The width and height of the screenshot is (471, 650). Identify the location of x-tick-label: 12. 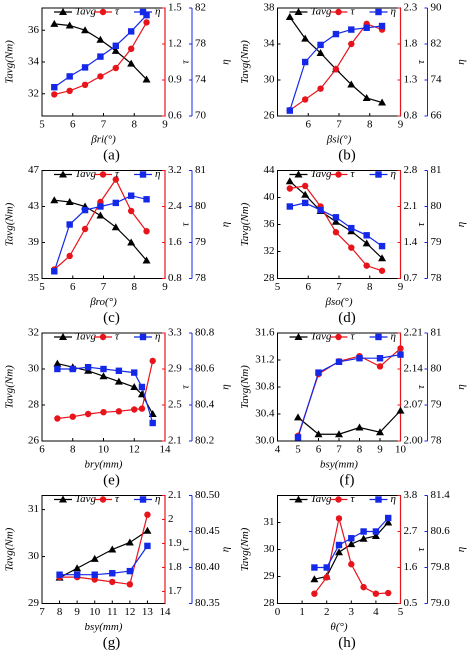
(129, 612).